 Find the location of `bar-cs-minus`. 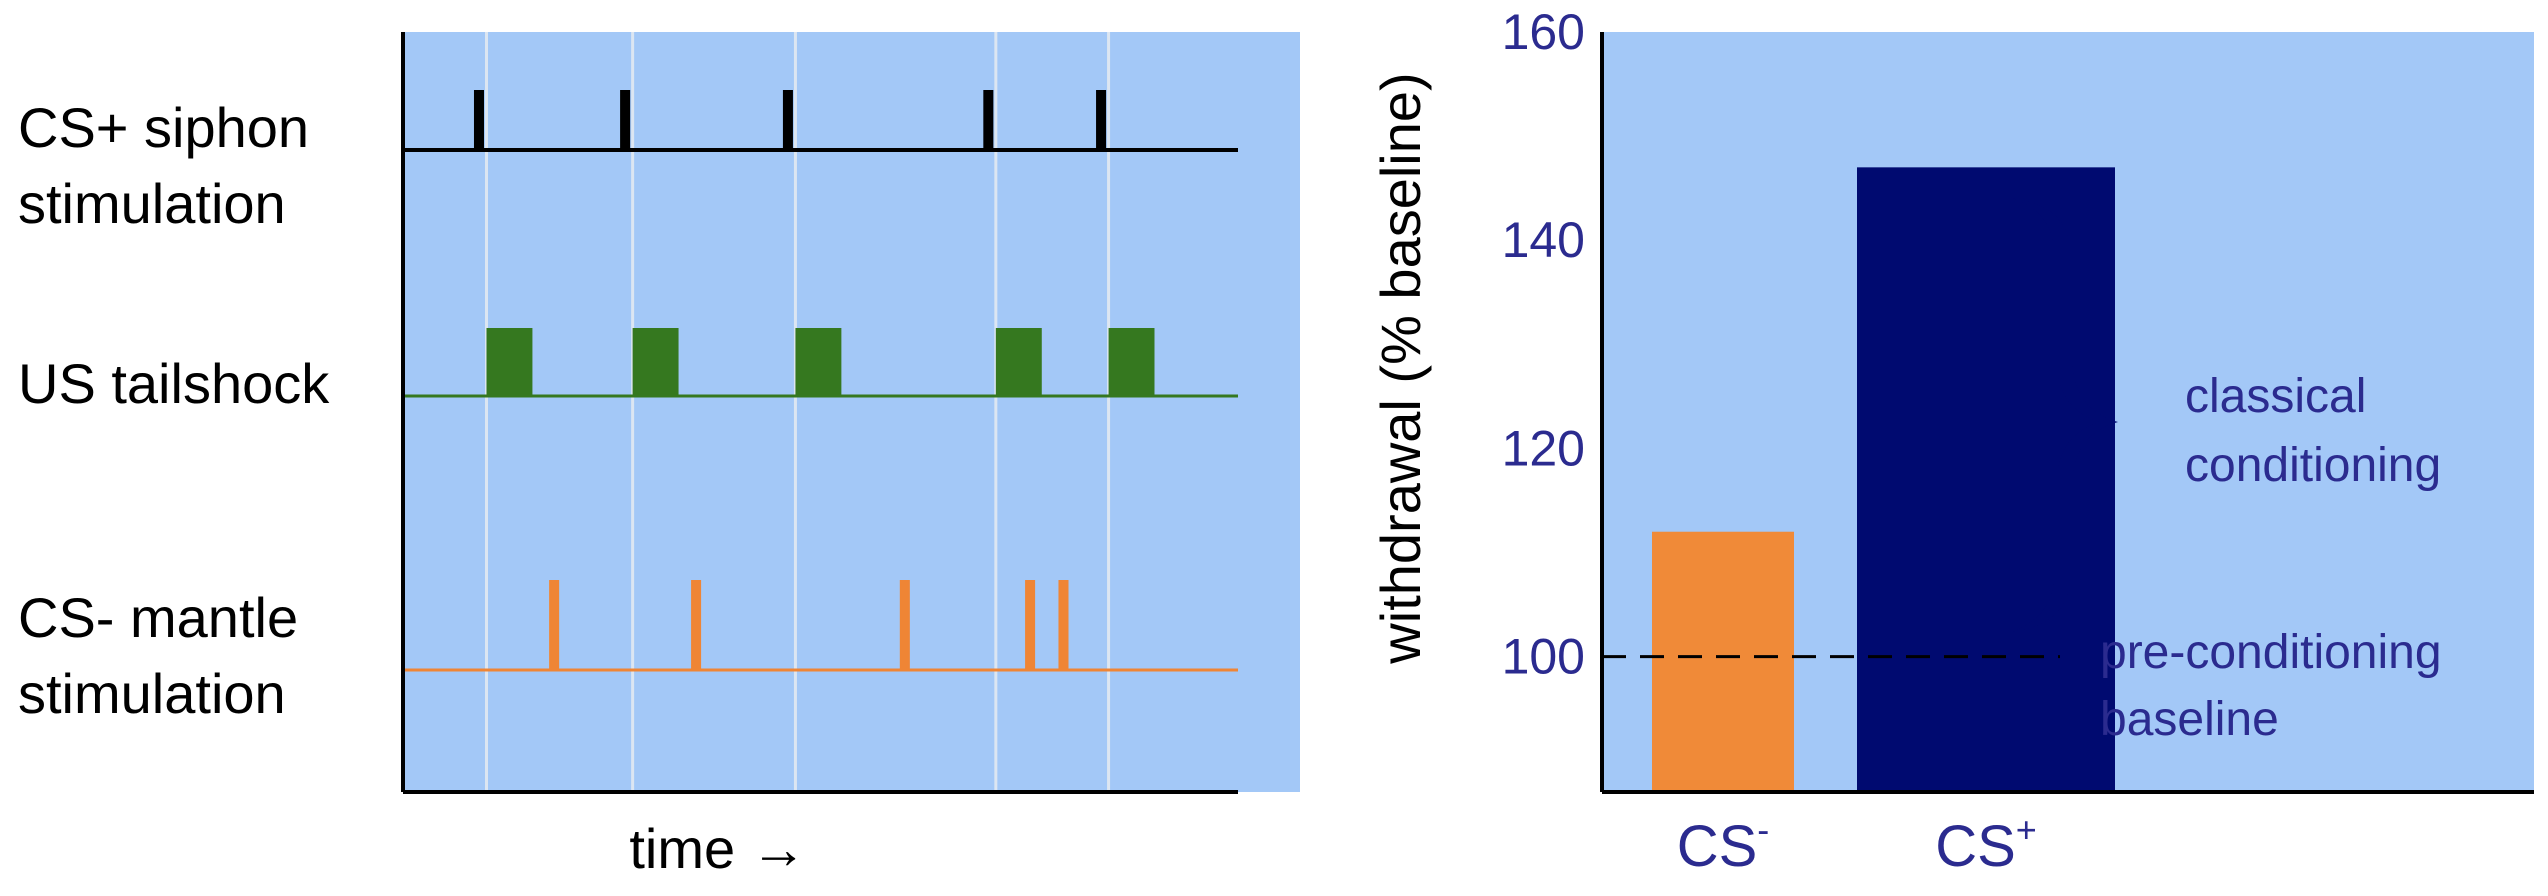

bar-cs-minus is located at coordinates (1723, 661).